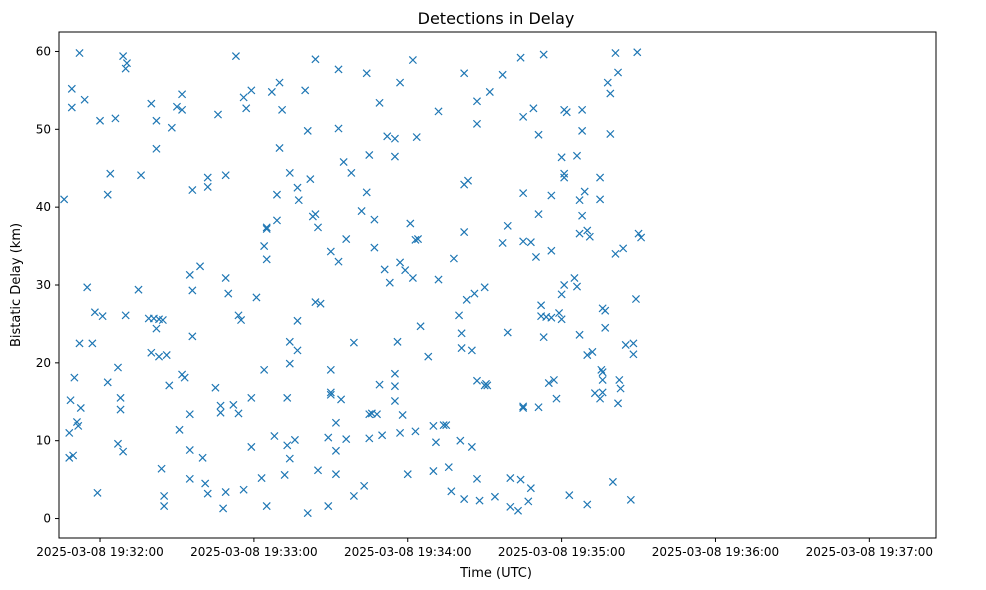 This screenshot has height=590, width=986. I want to click on y-axis-label: Bistatic Delay (km), so click(16, 285).